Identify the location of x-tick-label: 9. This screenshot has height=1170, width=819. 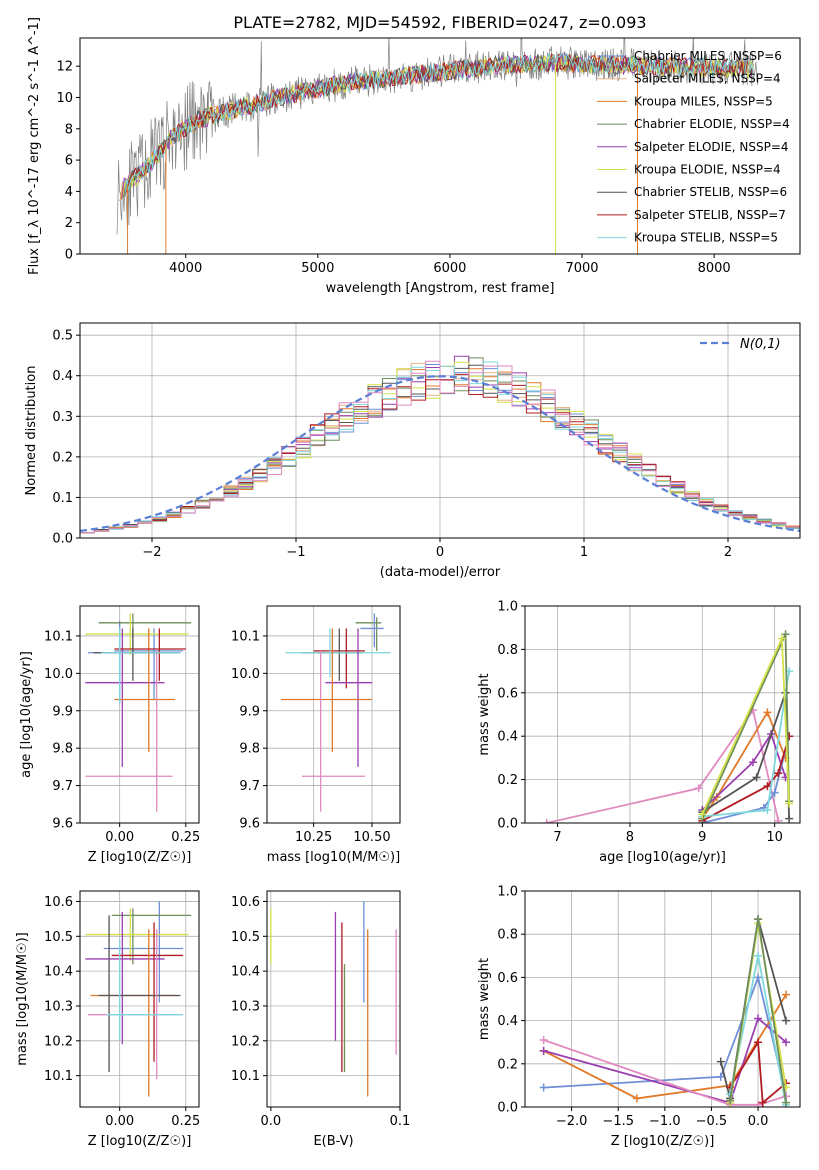
(702, 837).